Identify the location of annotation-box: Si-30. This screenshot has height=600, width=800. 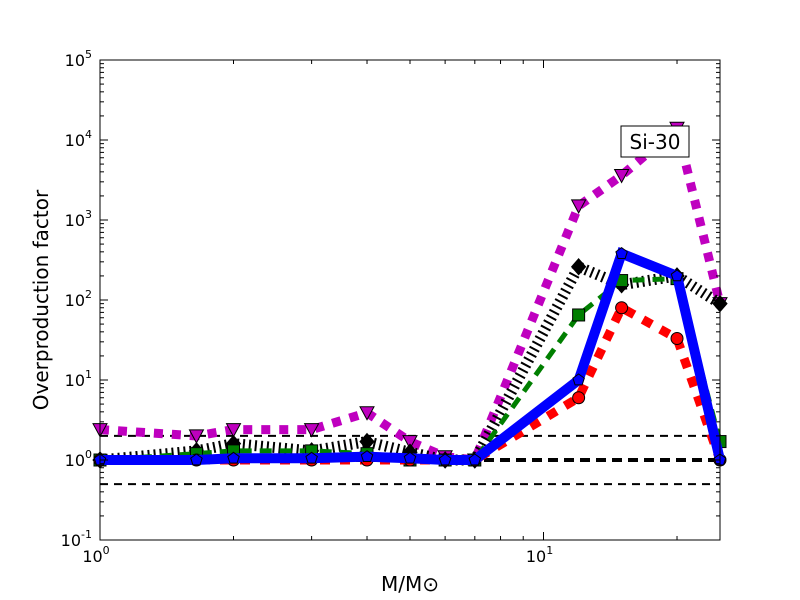
(655, 141).